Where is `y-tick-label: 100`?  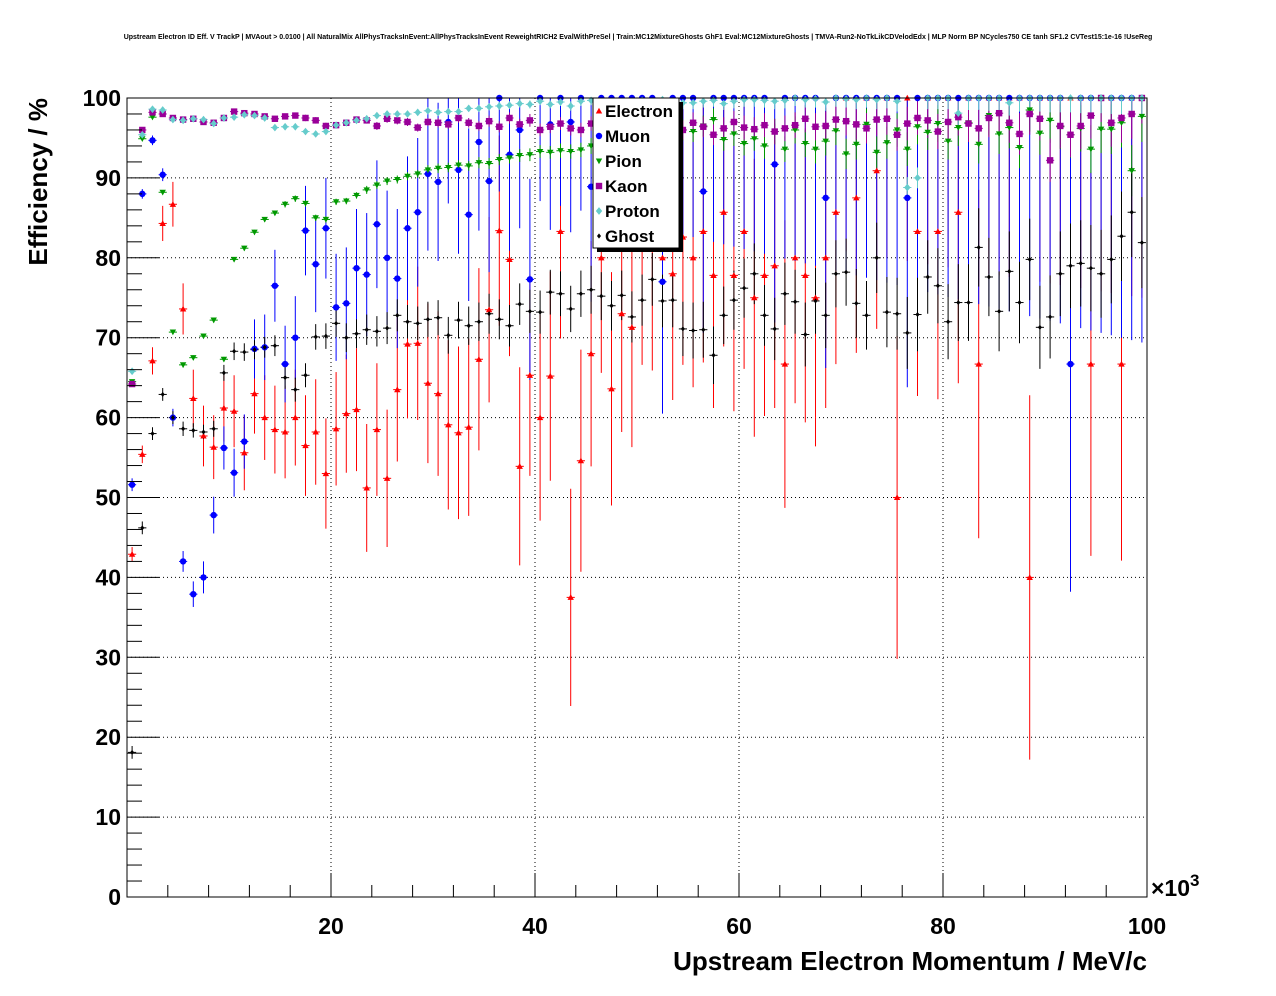 y-tick-label: 100 is located at coordinates (102, 98).